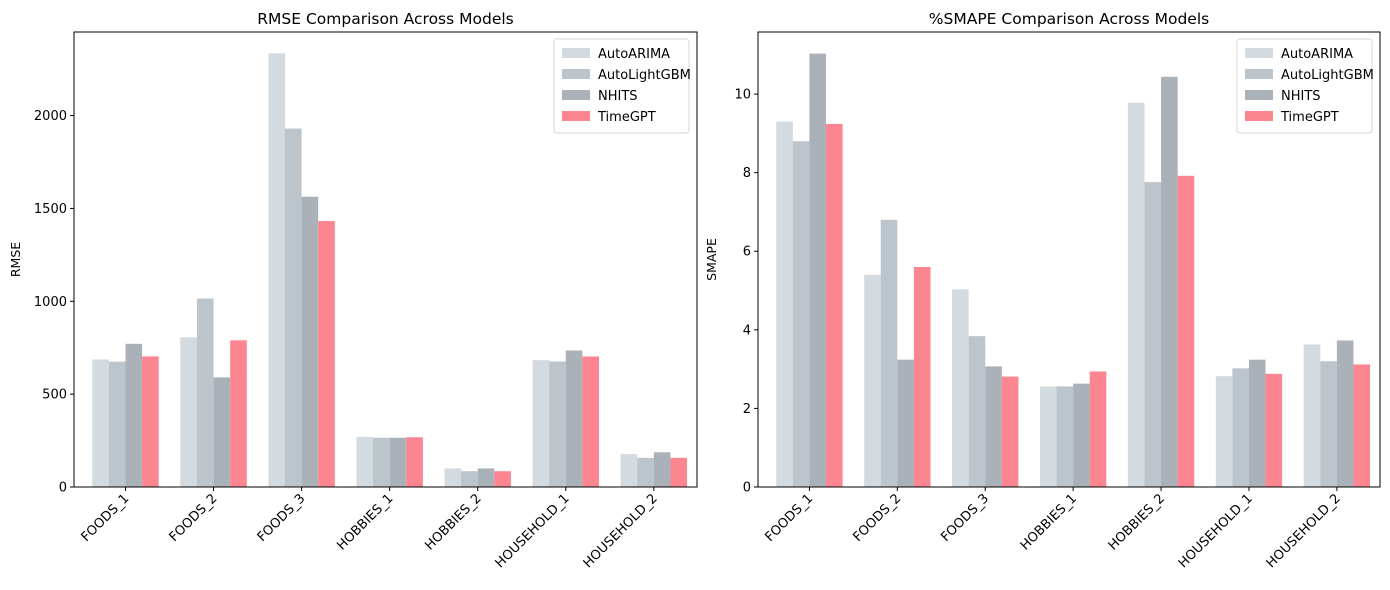 The image size is (1390, 590). Describe the element at coordinates (1069, 19) in the screenshot. I see `chart-title: %SMAPE Comparison Across Models` at that location.